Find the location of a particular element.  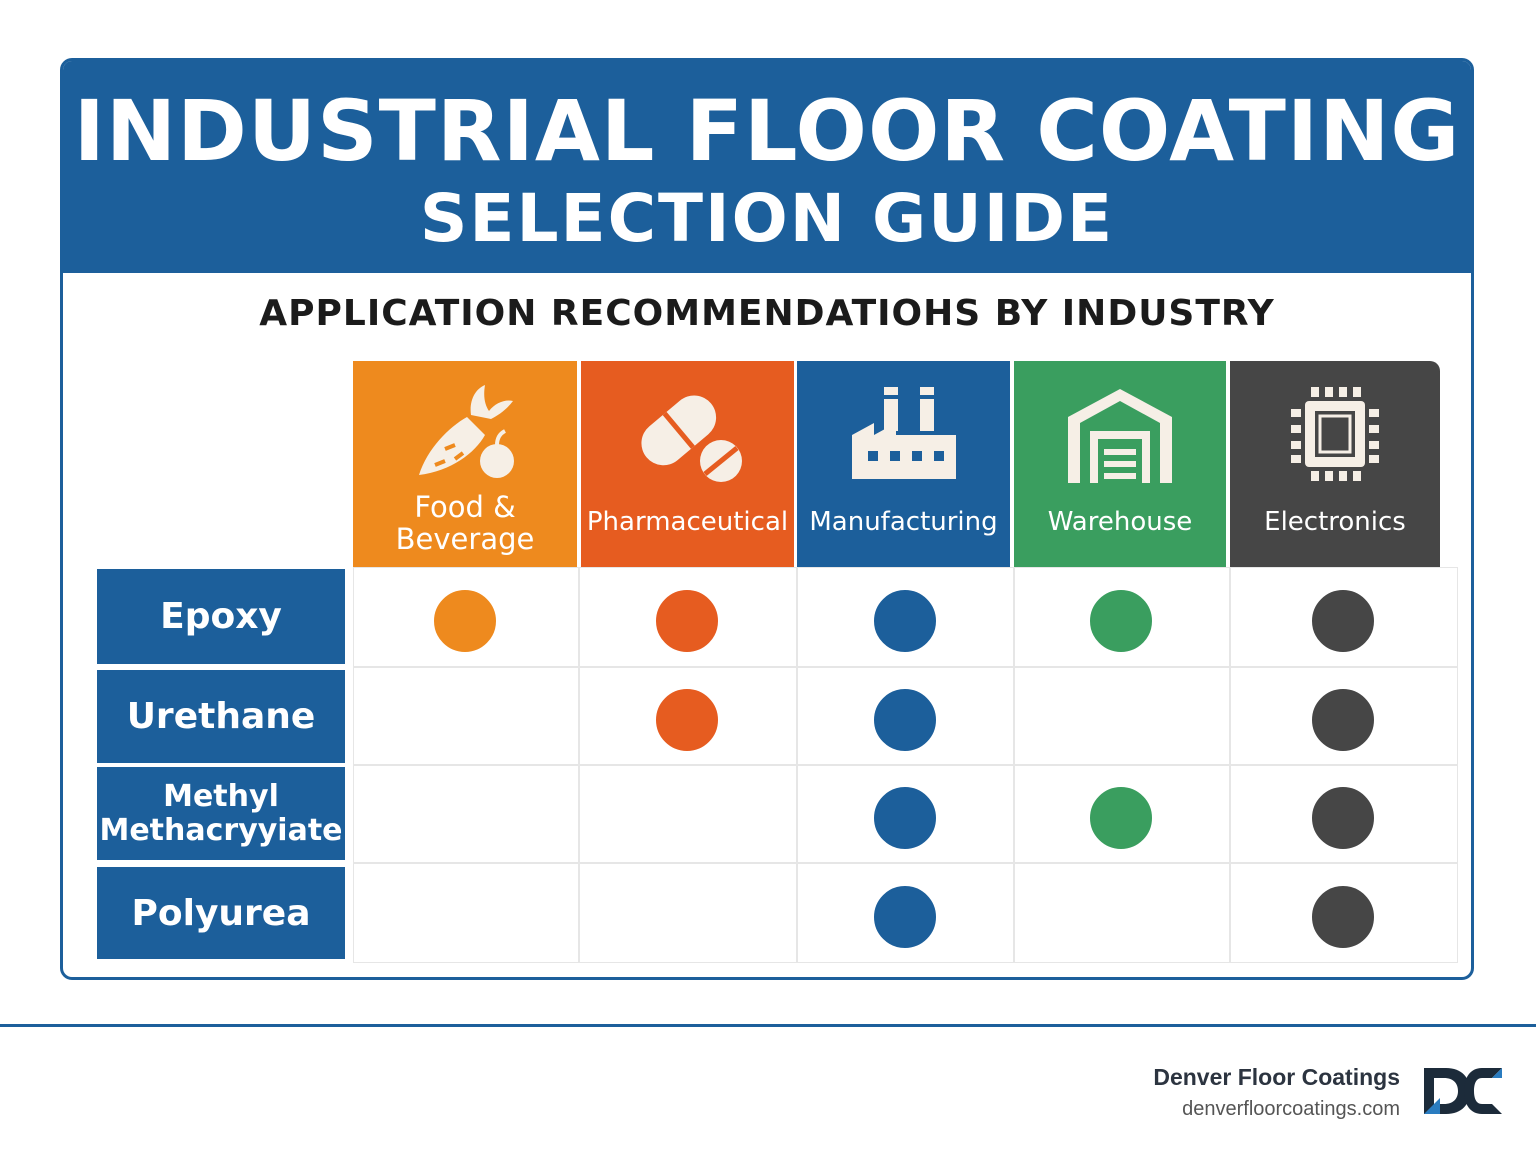

header-label: Food & Beverage is located at coordinates (465, 523).